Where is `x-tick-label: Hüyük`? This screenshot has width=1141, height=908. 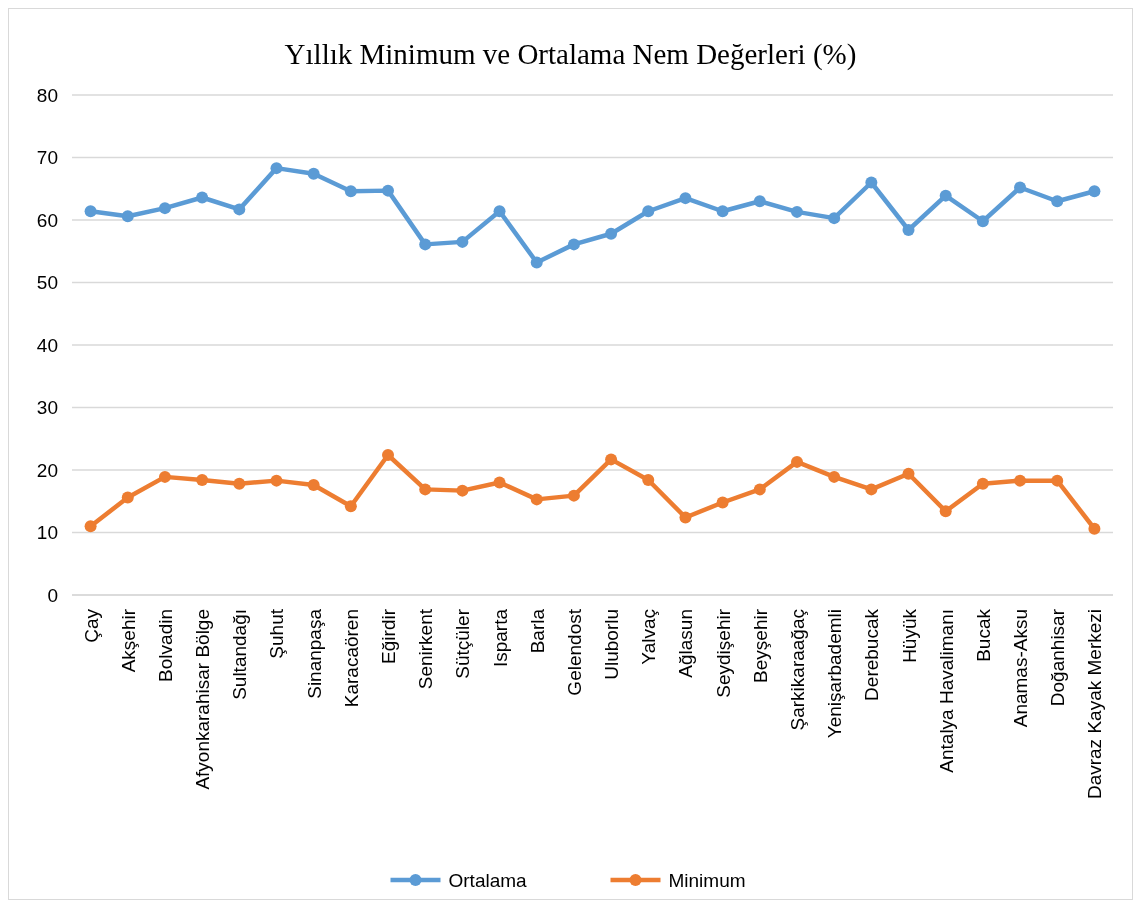
x-tick-label: Hüyük is located at coordinates (909, 635).